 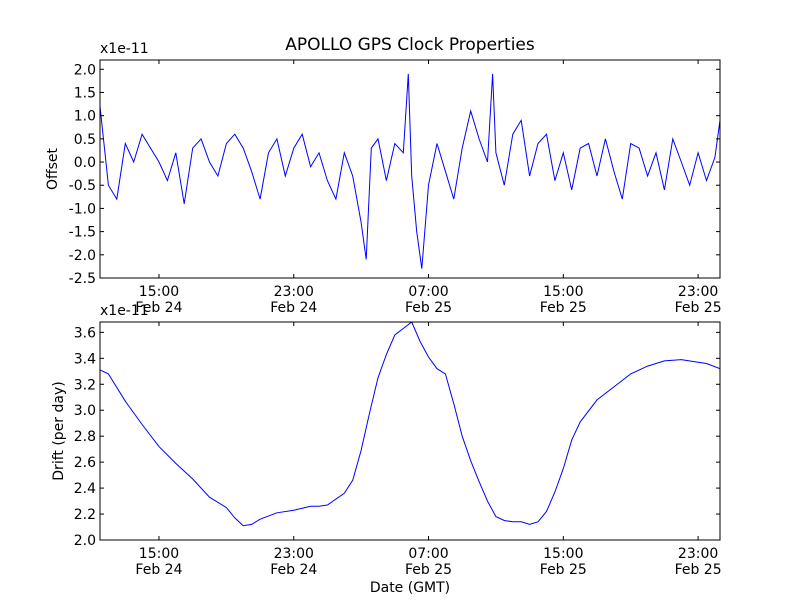 What do you see at coordinates (410, 45) in the screenshot?
I see `chart-title: APOLLO GPS Clock Properties` at bounding box center [410, 45].